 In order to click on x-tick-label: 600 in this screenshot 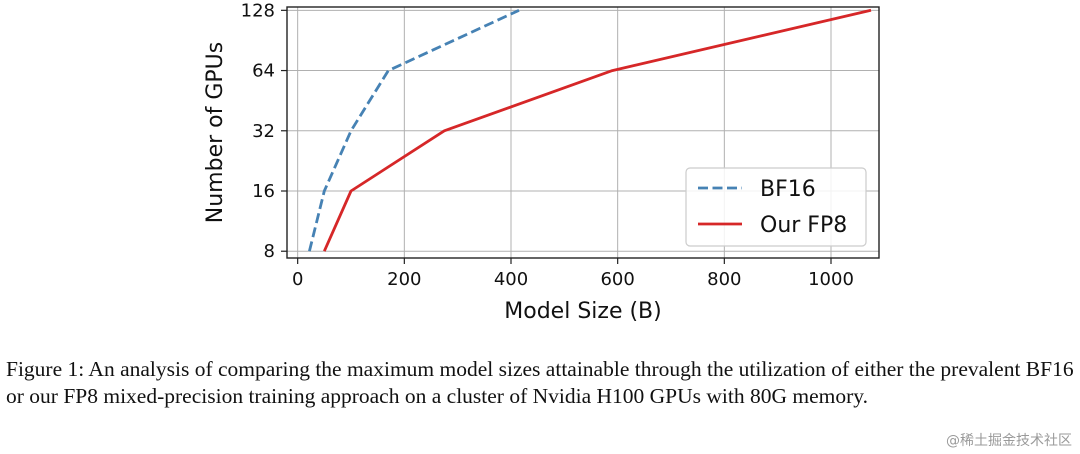, I will do `click(617, 279)`.